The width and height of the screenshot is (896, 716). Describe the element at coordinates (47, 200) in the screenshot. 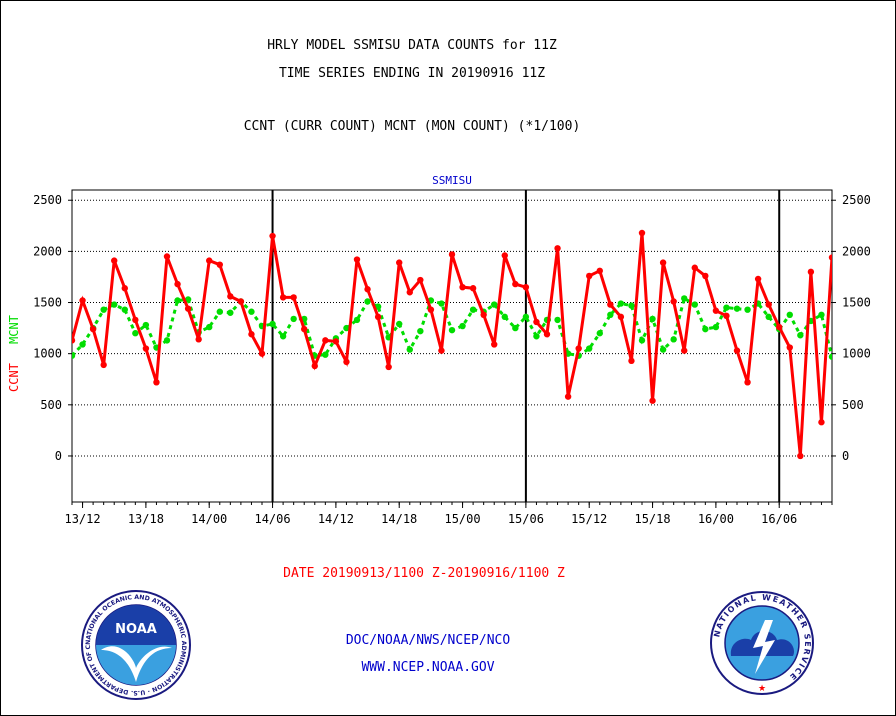

I see `y-tick-label-left: 2500` at that location.